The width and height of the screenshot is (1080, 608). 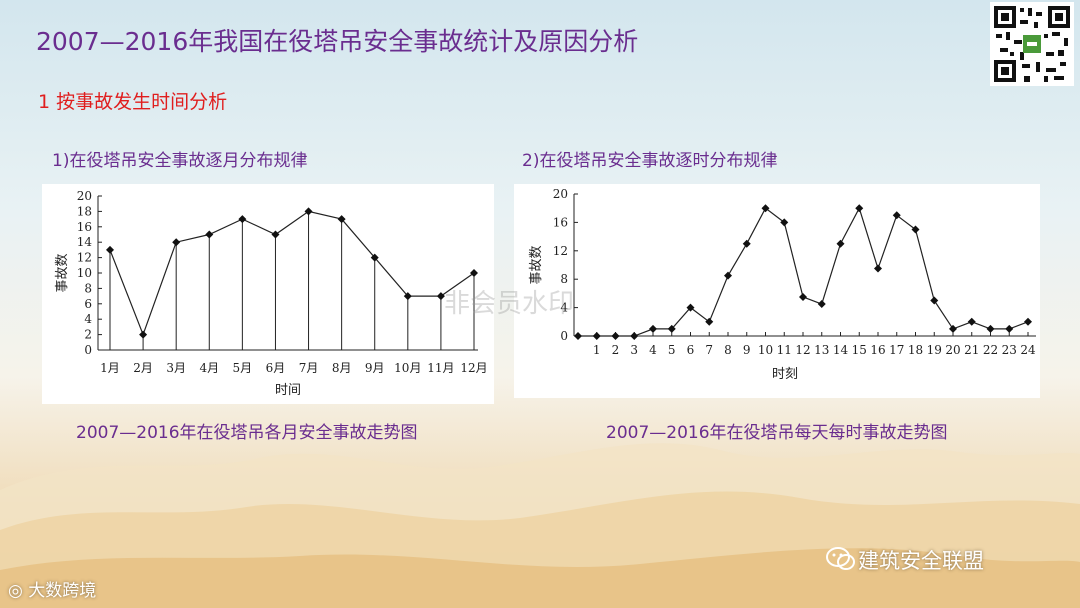 I want to click on x-tick-label: 23, so click(x=1009, y=350).